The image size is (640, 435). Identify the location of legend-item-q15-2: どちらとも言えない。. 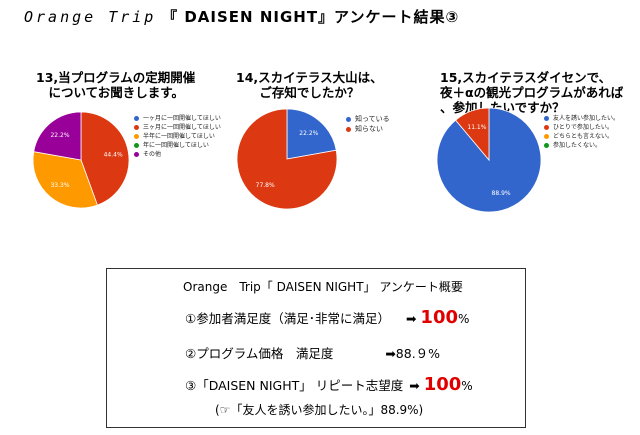
(581, 136).